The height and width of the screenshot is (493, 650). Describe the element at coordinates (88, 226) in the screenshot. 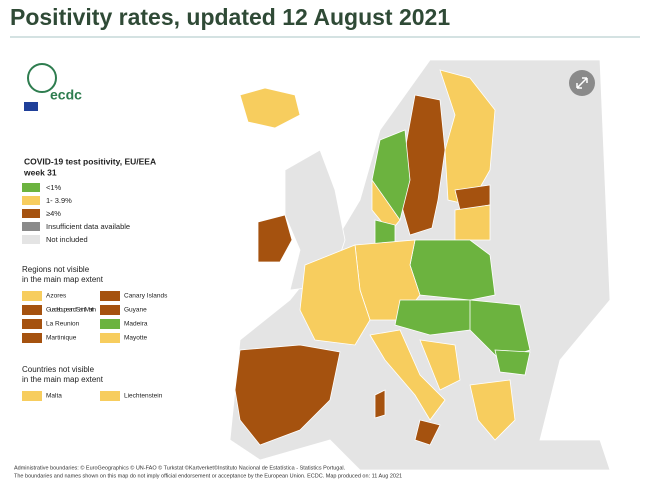

I see `legend-label: Insufficient data available` at that location.